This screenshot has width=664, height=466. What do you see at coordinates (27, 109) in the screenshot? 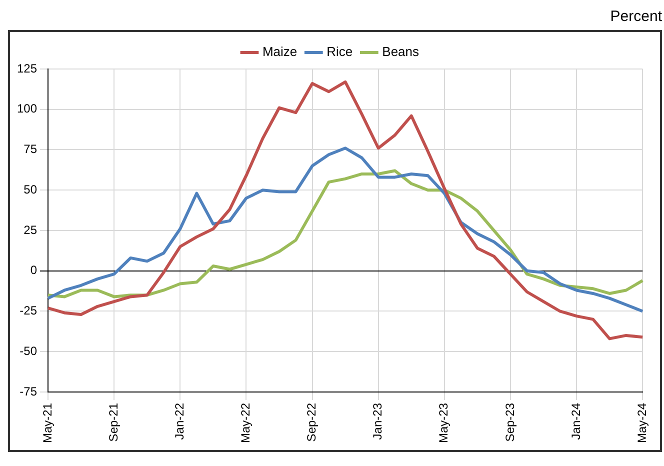
I see `y-tick-label: 100` at bounding box center [27, 109].